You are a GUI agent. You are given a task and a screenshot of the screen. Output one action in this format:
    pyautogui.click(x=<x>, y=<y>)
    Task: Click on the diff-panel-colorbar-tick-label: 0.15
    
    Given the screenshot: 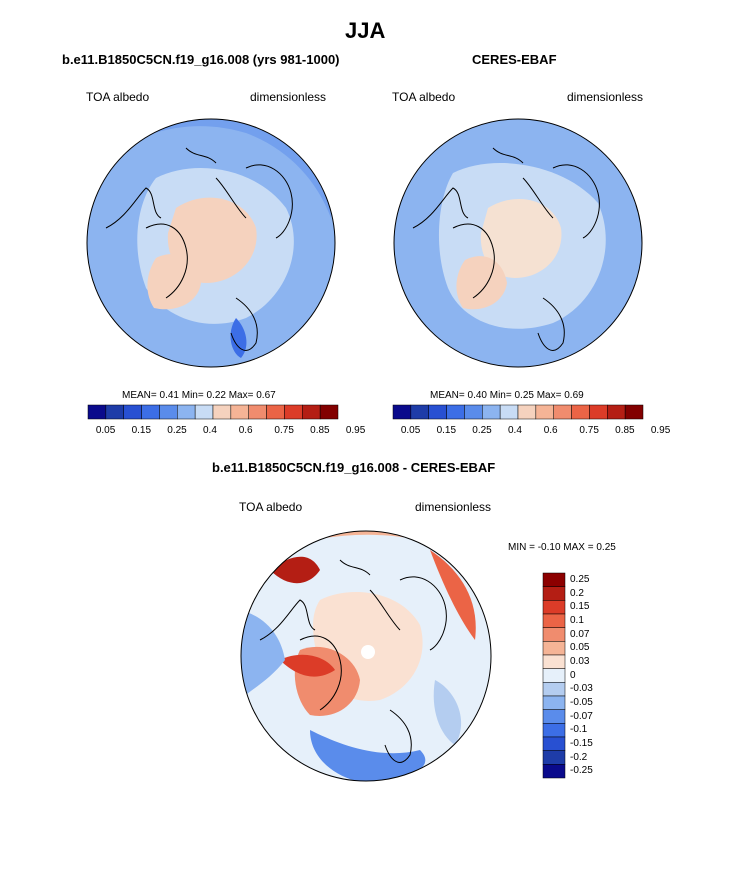 What is the action you would take?
    pyautogui.click(x=580, y=607)
    